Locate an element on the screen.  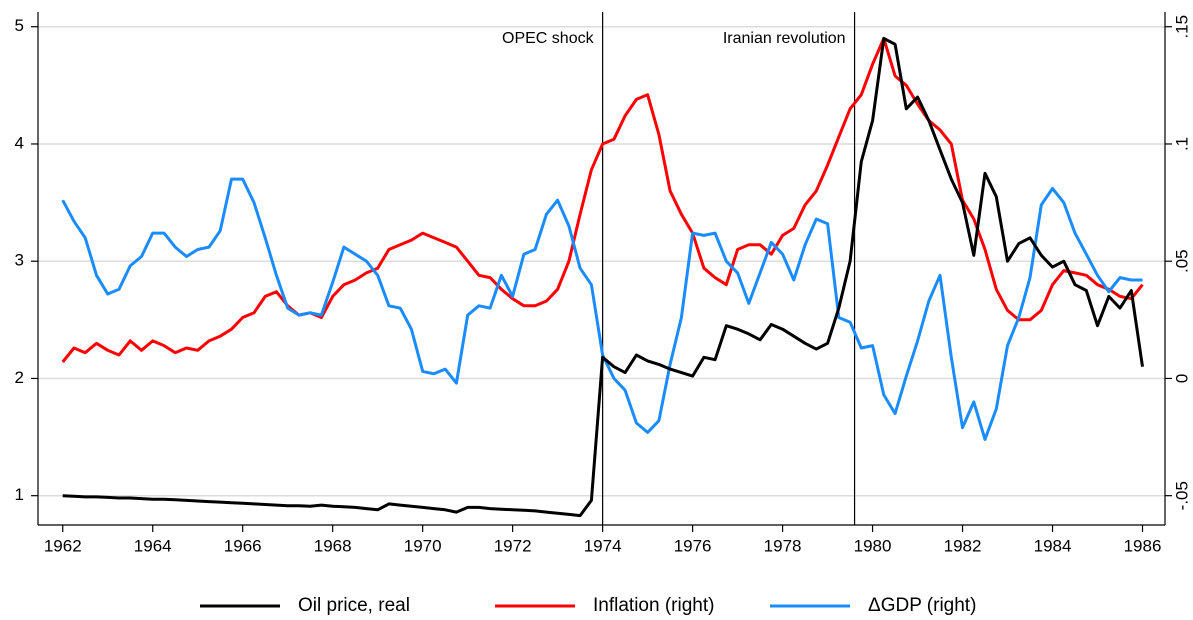
x-tick-label: 1966 is located at coordinates (243, 545).